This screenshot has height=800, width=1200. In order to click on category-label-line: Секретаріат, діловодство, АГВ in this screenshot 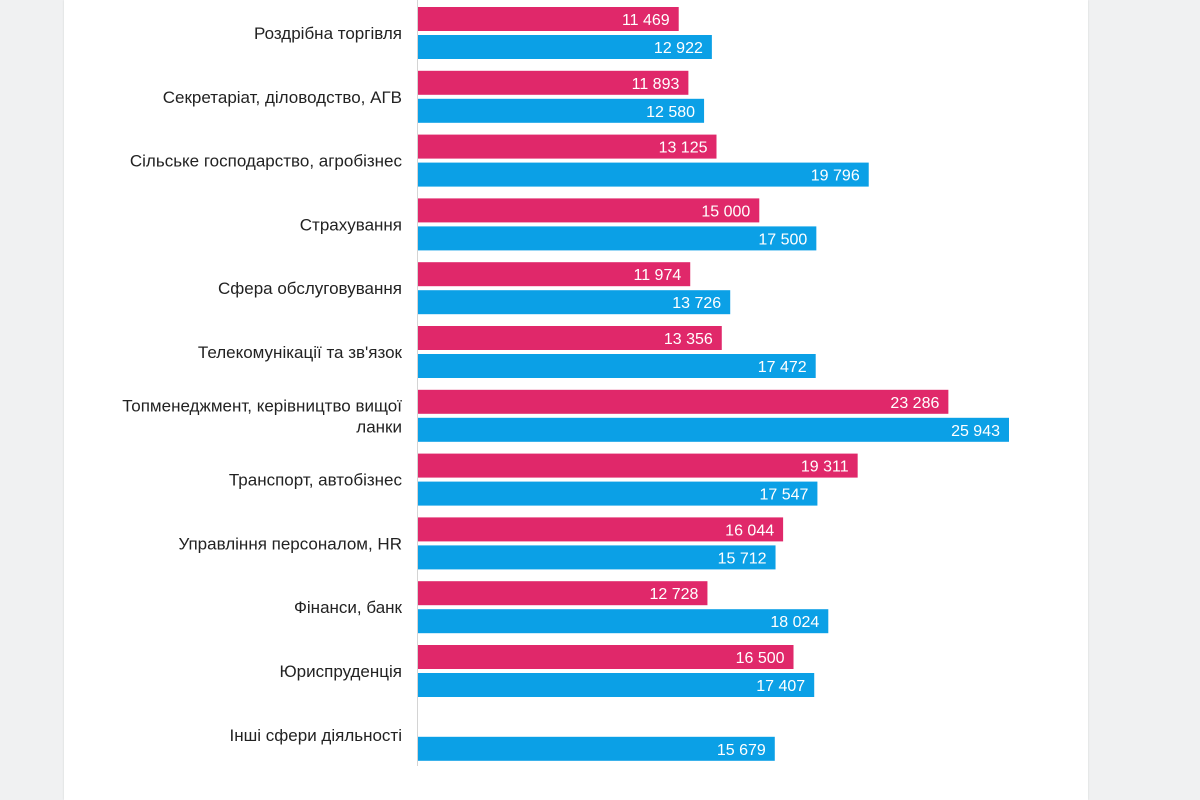, I will do `click(282, 97)`.